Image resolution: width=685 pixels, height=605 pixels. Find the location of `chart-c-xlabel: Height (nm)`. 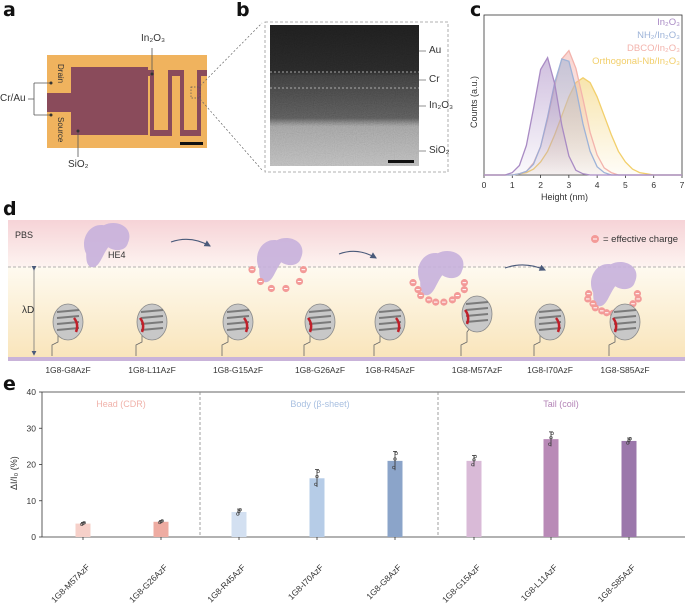

chart-c-xlabel: Height (nm) is located at coordinates (565, 197).